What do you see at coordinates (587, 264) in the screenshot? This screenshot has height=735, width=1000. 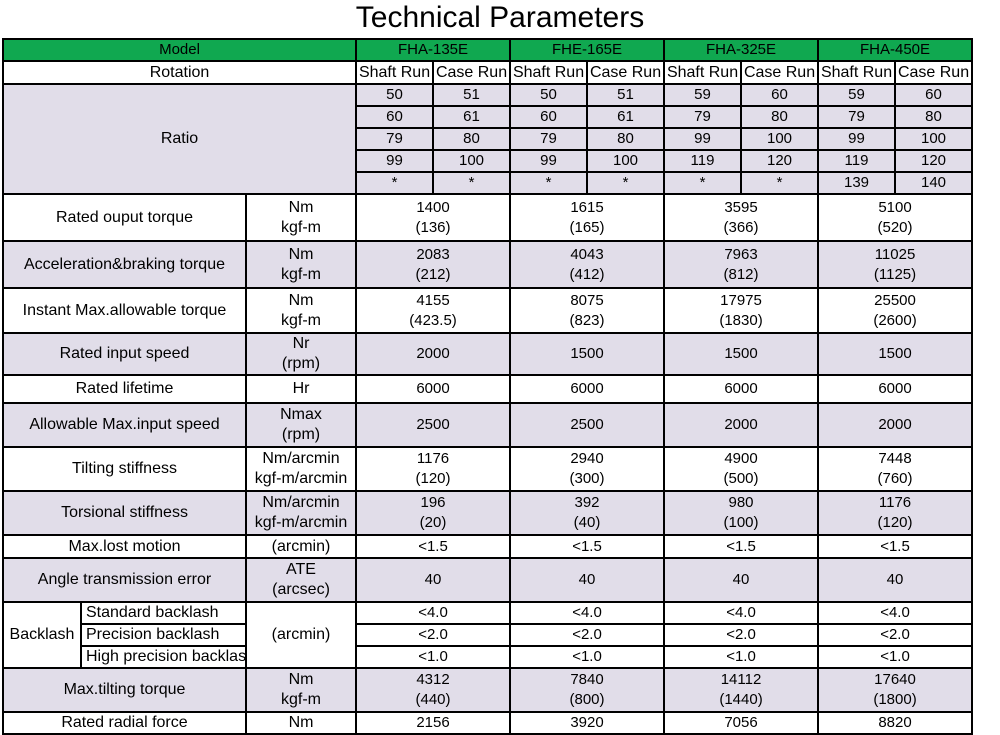 I see `value-cell: 4043 (412)` at bounding box center [587, 264].